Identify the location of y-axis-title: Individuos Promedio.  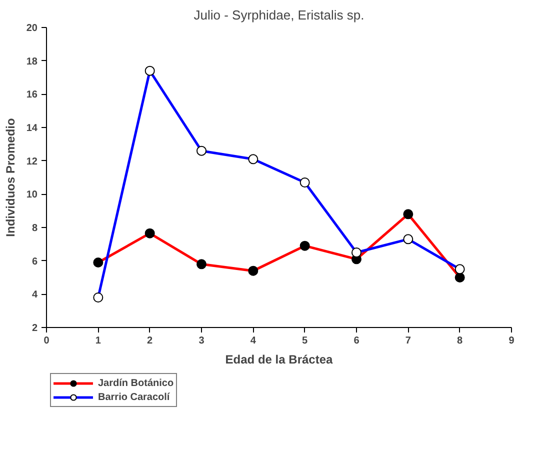
(10, 177).